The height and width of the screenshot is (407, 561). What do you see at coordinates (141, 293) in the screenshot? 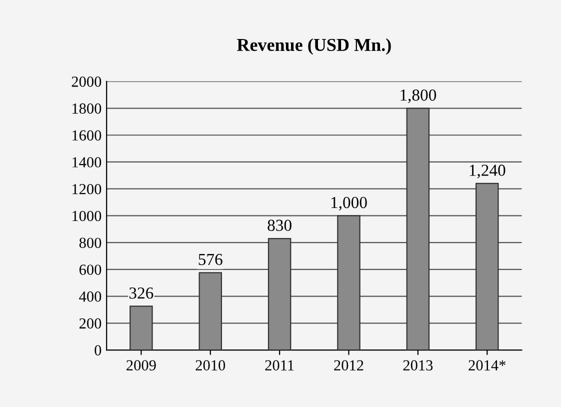
I see `data-label: 326` at bounding box center [141, 293].